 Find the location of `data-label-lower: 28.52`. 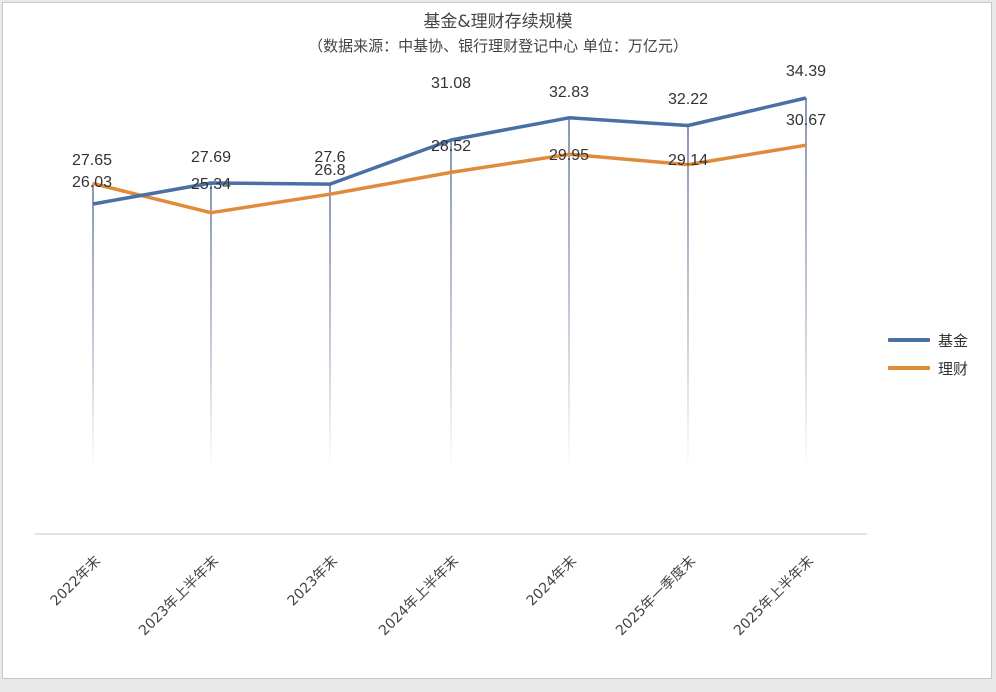

data-label-lower: 28.52 is located at coordinates (451, 146).